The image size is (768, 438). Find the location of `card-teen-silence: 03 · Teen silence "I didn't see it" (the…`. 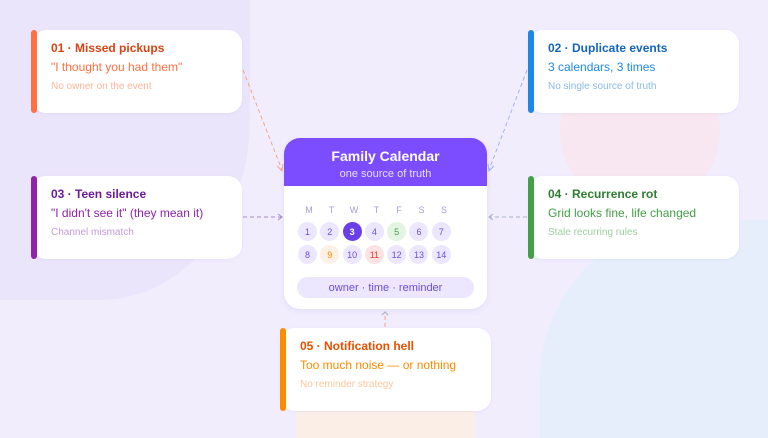

card-teen-silence: 03 · Teen silence "I didn't see it" (the… is located at coordinates (136, 217).